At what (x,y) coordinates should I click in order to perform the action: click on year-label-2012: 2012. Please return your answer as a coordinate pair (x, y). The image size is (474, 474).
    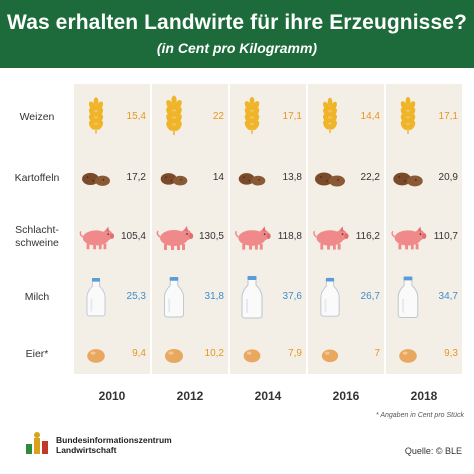
    Looking at the image, I should click on (190, 396).